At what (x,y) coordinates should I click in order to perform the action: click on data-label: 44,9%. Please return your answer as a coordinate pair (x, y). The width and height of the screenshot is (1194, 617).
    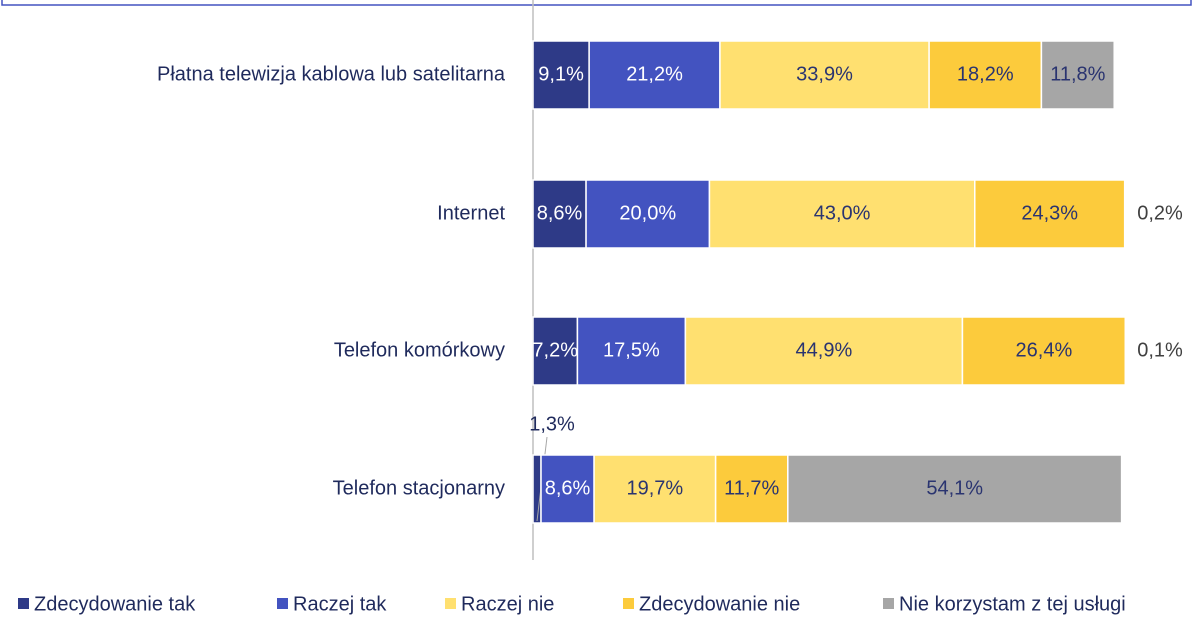
    Looking at the image, I should click on (824, 350).